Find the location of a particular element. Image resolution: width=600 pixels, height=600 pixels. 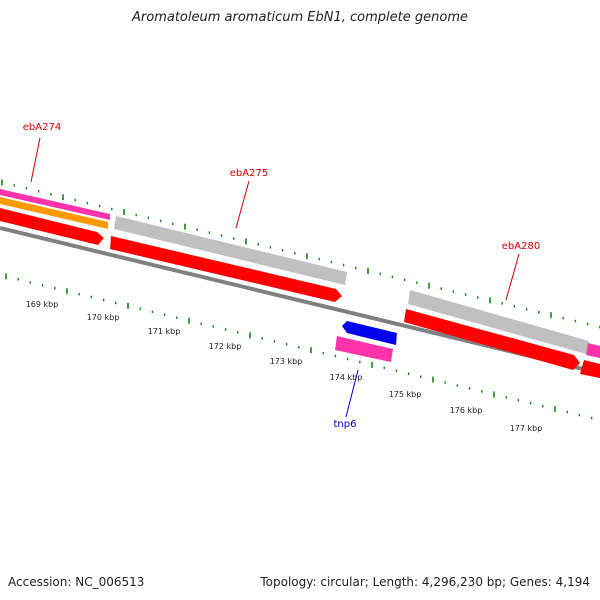

scale-label-177: 177 kbp is located at coordinates (526, 428).